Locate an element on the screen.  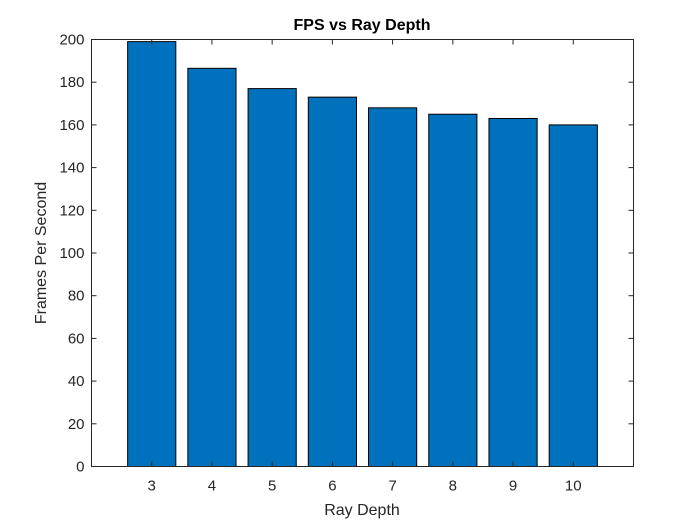
x-axis-label: Ray Depth is located at coordinates (362, 510).